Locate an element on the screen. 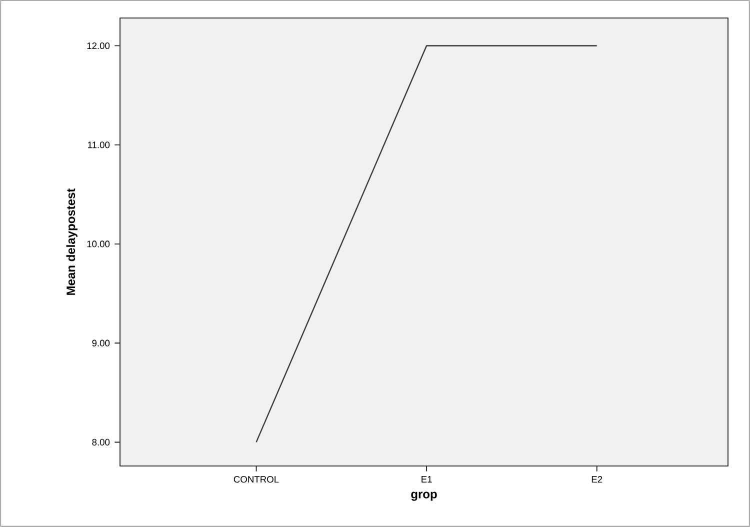 The image size is (750, 527). y-tick-label: 10.00 is located at coordinates (98, 244).